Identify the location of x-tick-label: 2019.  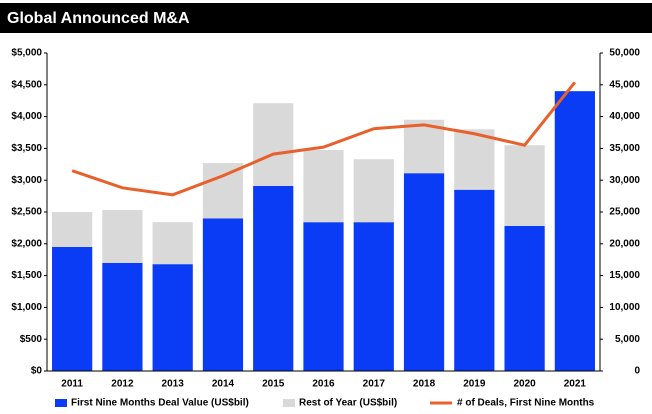
(474, 384).